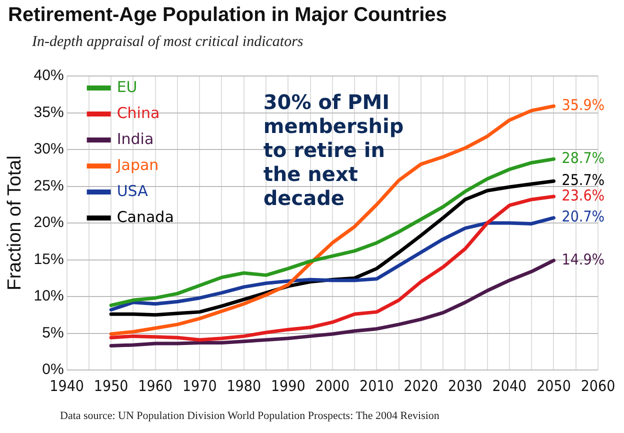 The width and height of the screenshot is (624, 433). Describe the element at coordinates (135, 139) in the screenshot. I see `legend-label: India` at that location.